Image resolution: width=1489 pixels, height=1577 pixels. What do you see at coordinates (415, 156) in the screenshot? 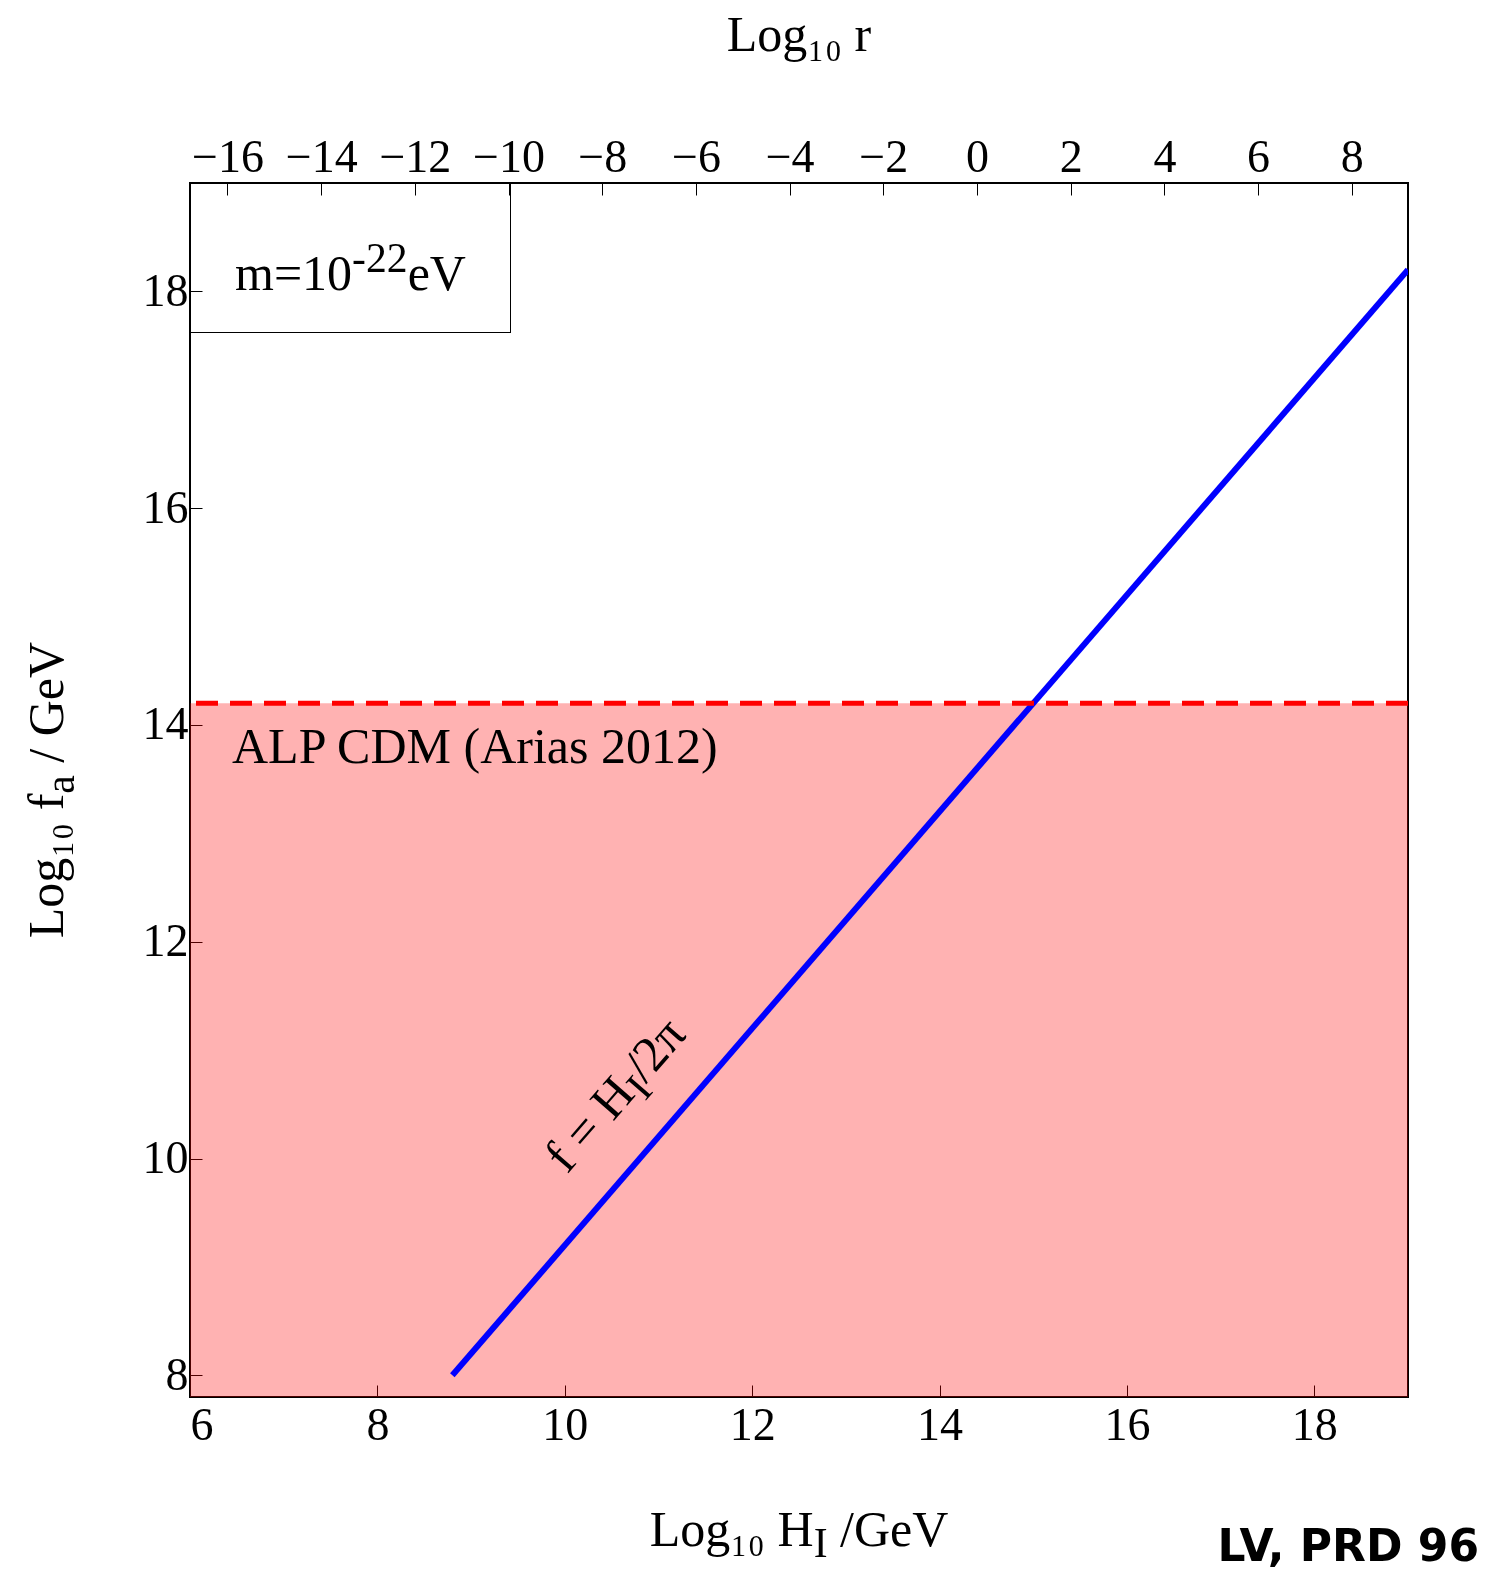
I see `x2-tick-label: −12` at bounding box center [415, 156].